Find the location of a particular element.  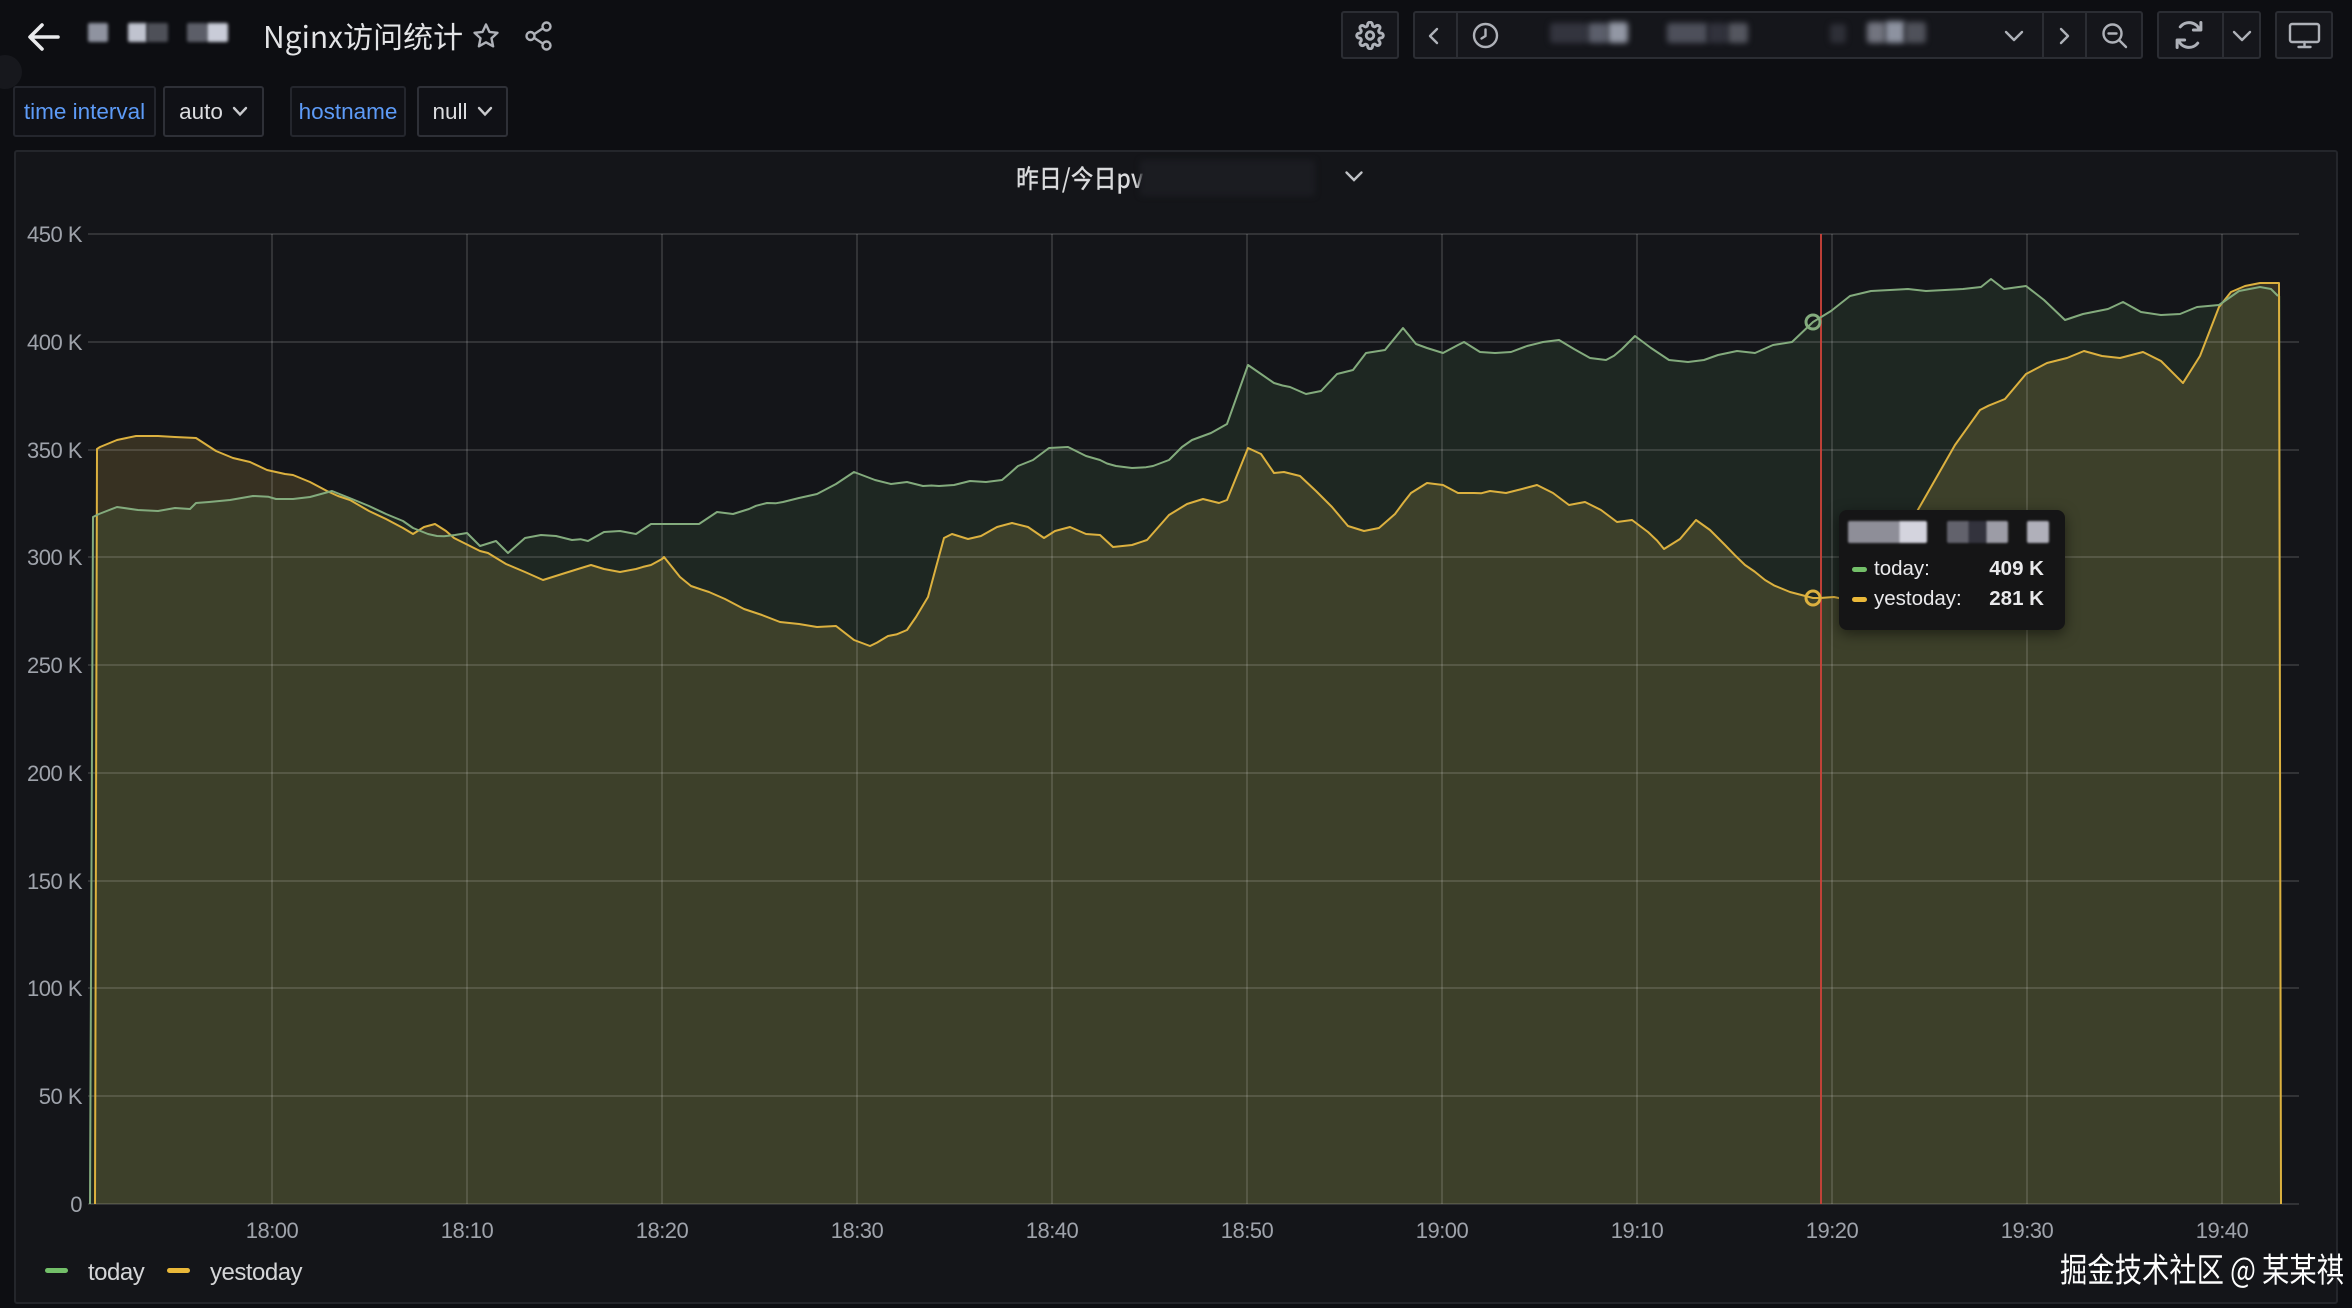

svg-text: 18:00 is located at coordinates (272, 1230).